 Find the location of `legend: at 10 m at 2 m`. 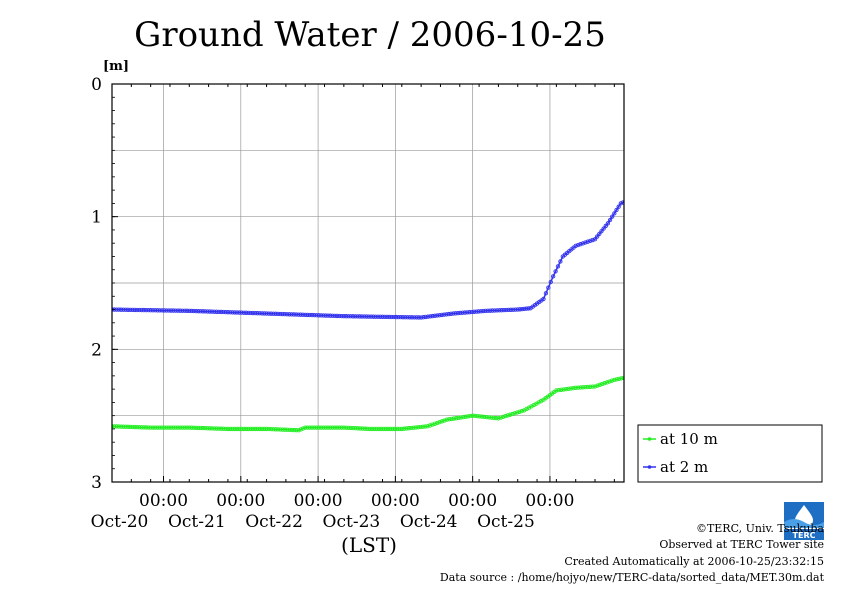

legend: at 10 m at 2 m is located at coordinates (730, 453).